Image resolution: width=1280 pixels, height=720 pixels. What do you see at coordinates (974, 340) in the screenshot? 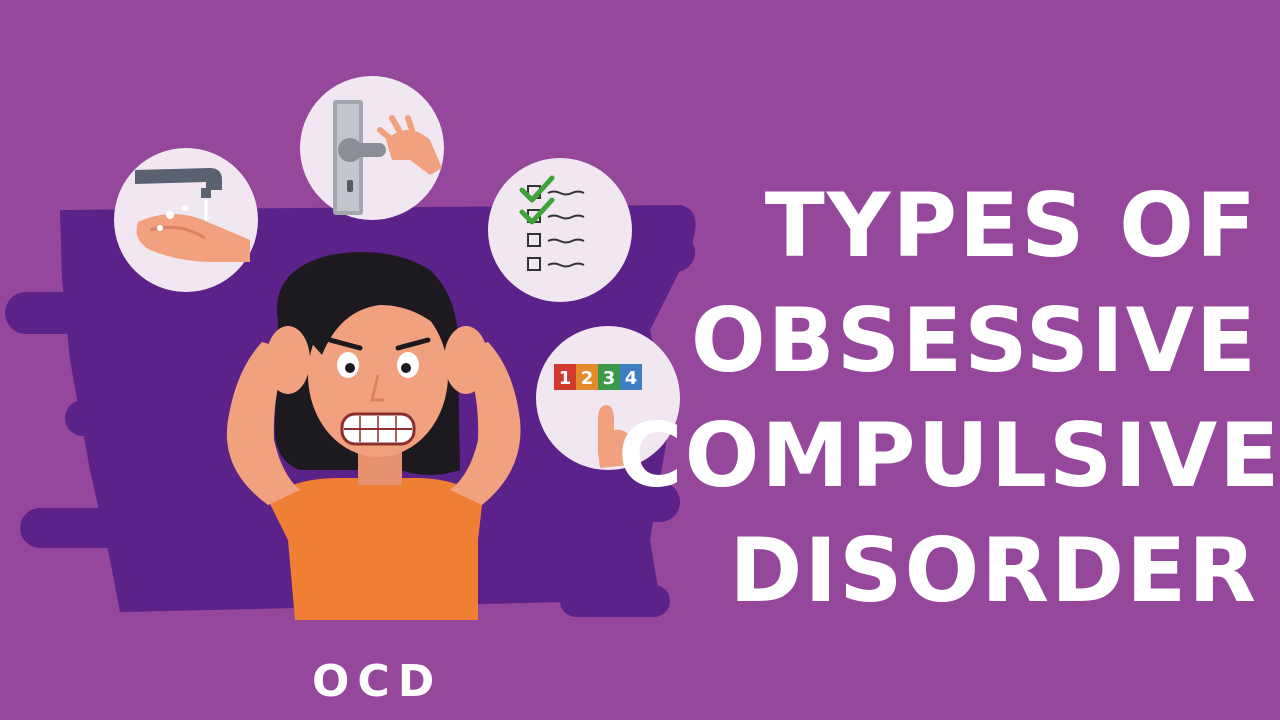
I see `title-line-2: OBSESSIVE` at bounding box center [974, 340].